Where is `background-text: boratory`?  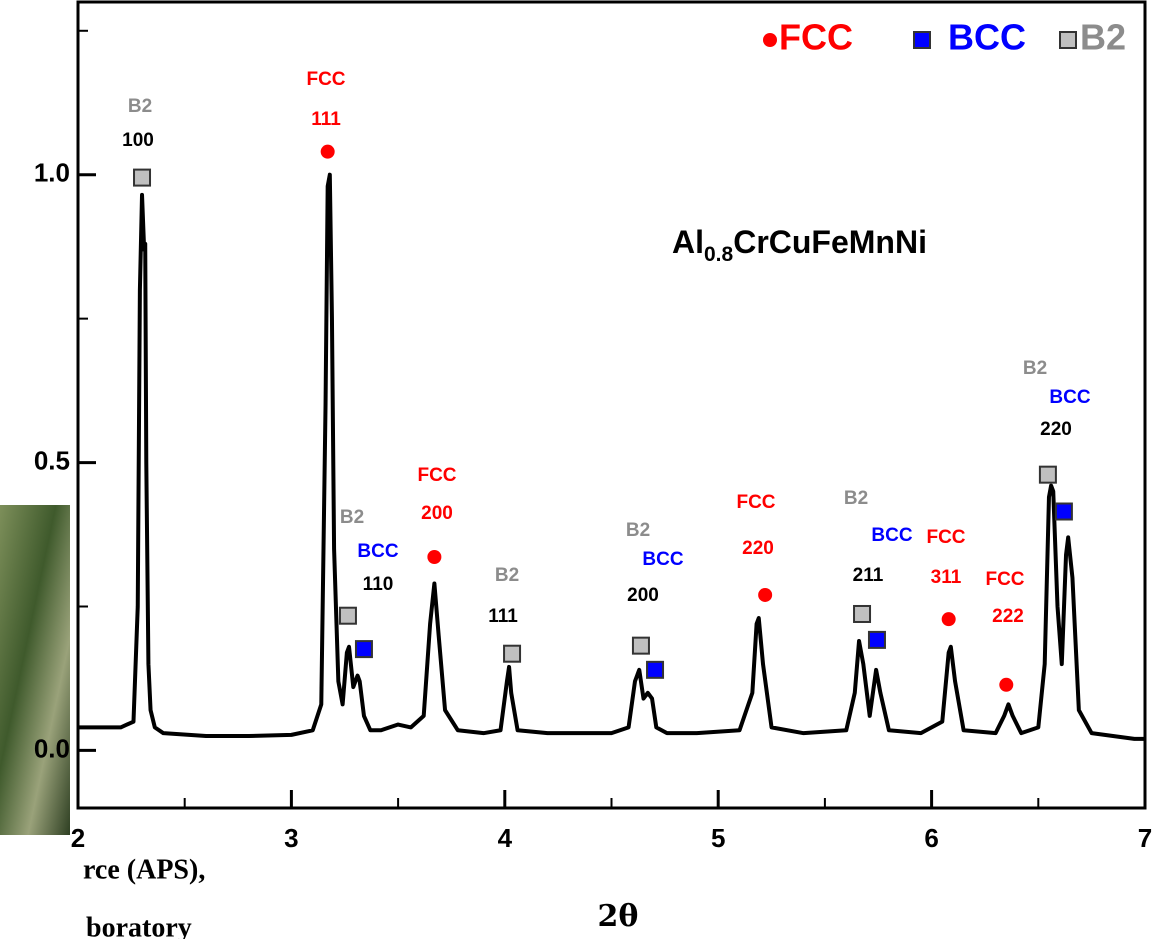
background-text: boratory is located at coordinates (139, 925).